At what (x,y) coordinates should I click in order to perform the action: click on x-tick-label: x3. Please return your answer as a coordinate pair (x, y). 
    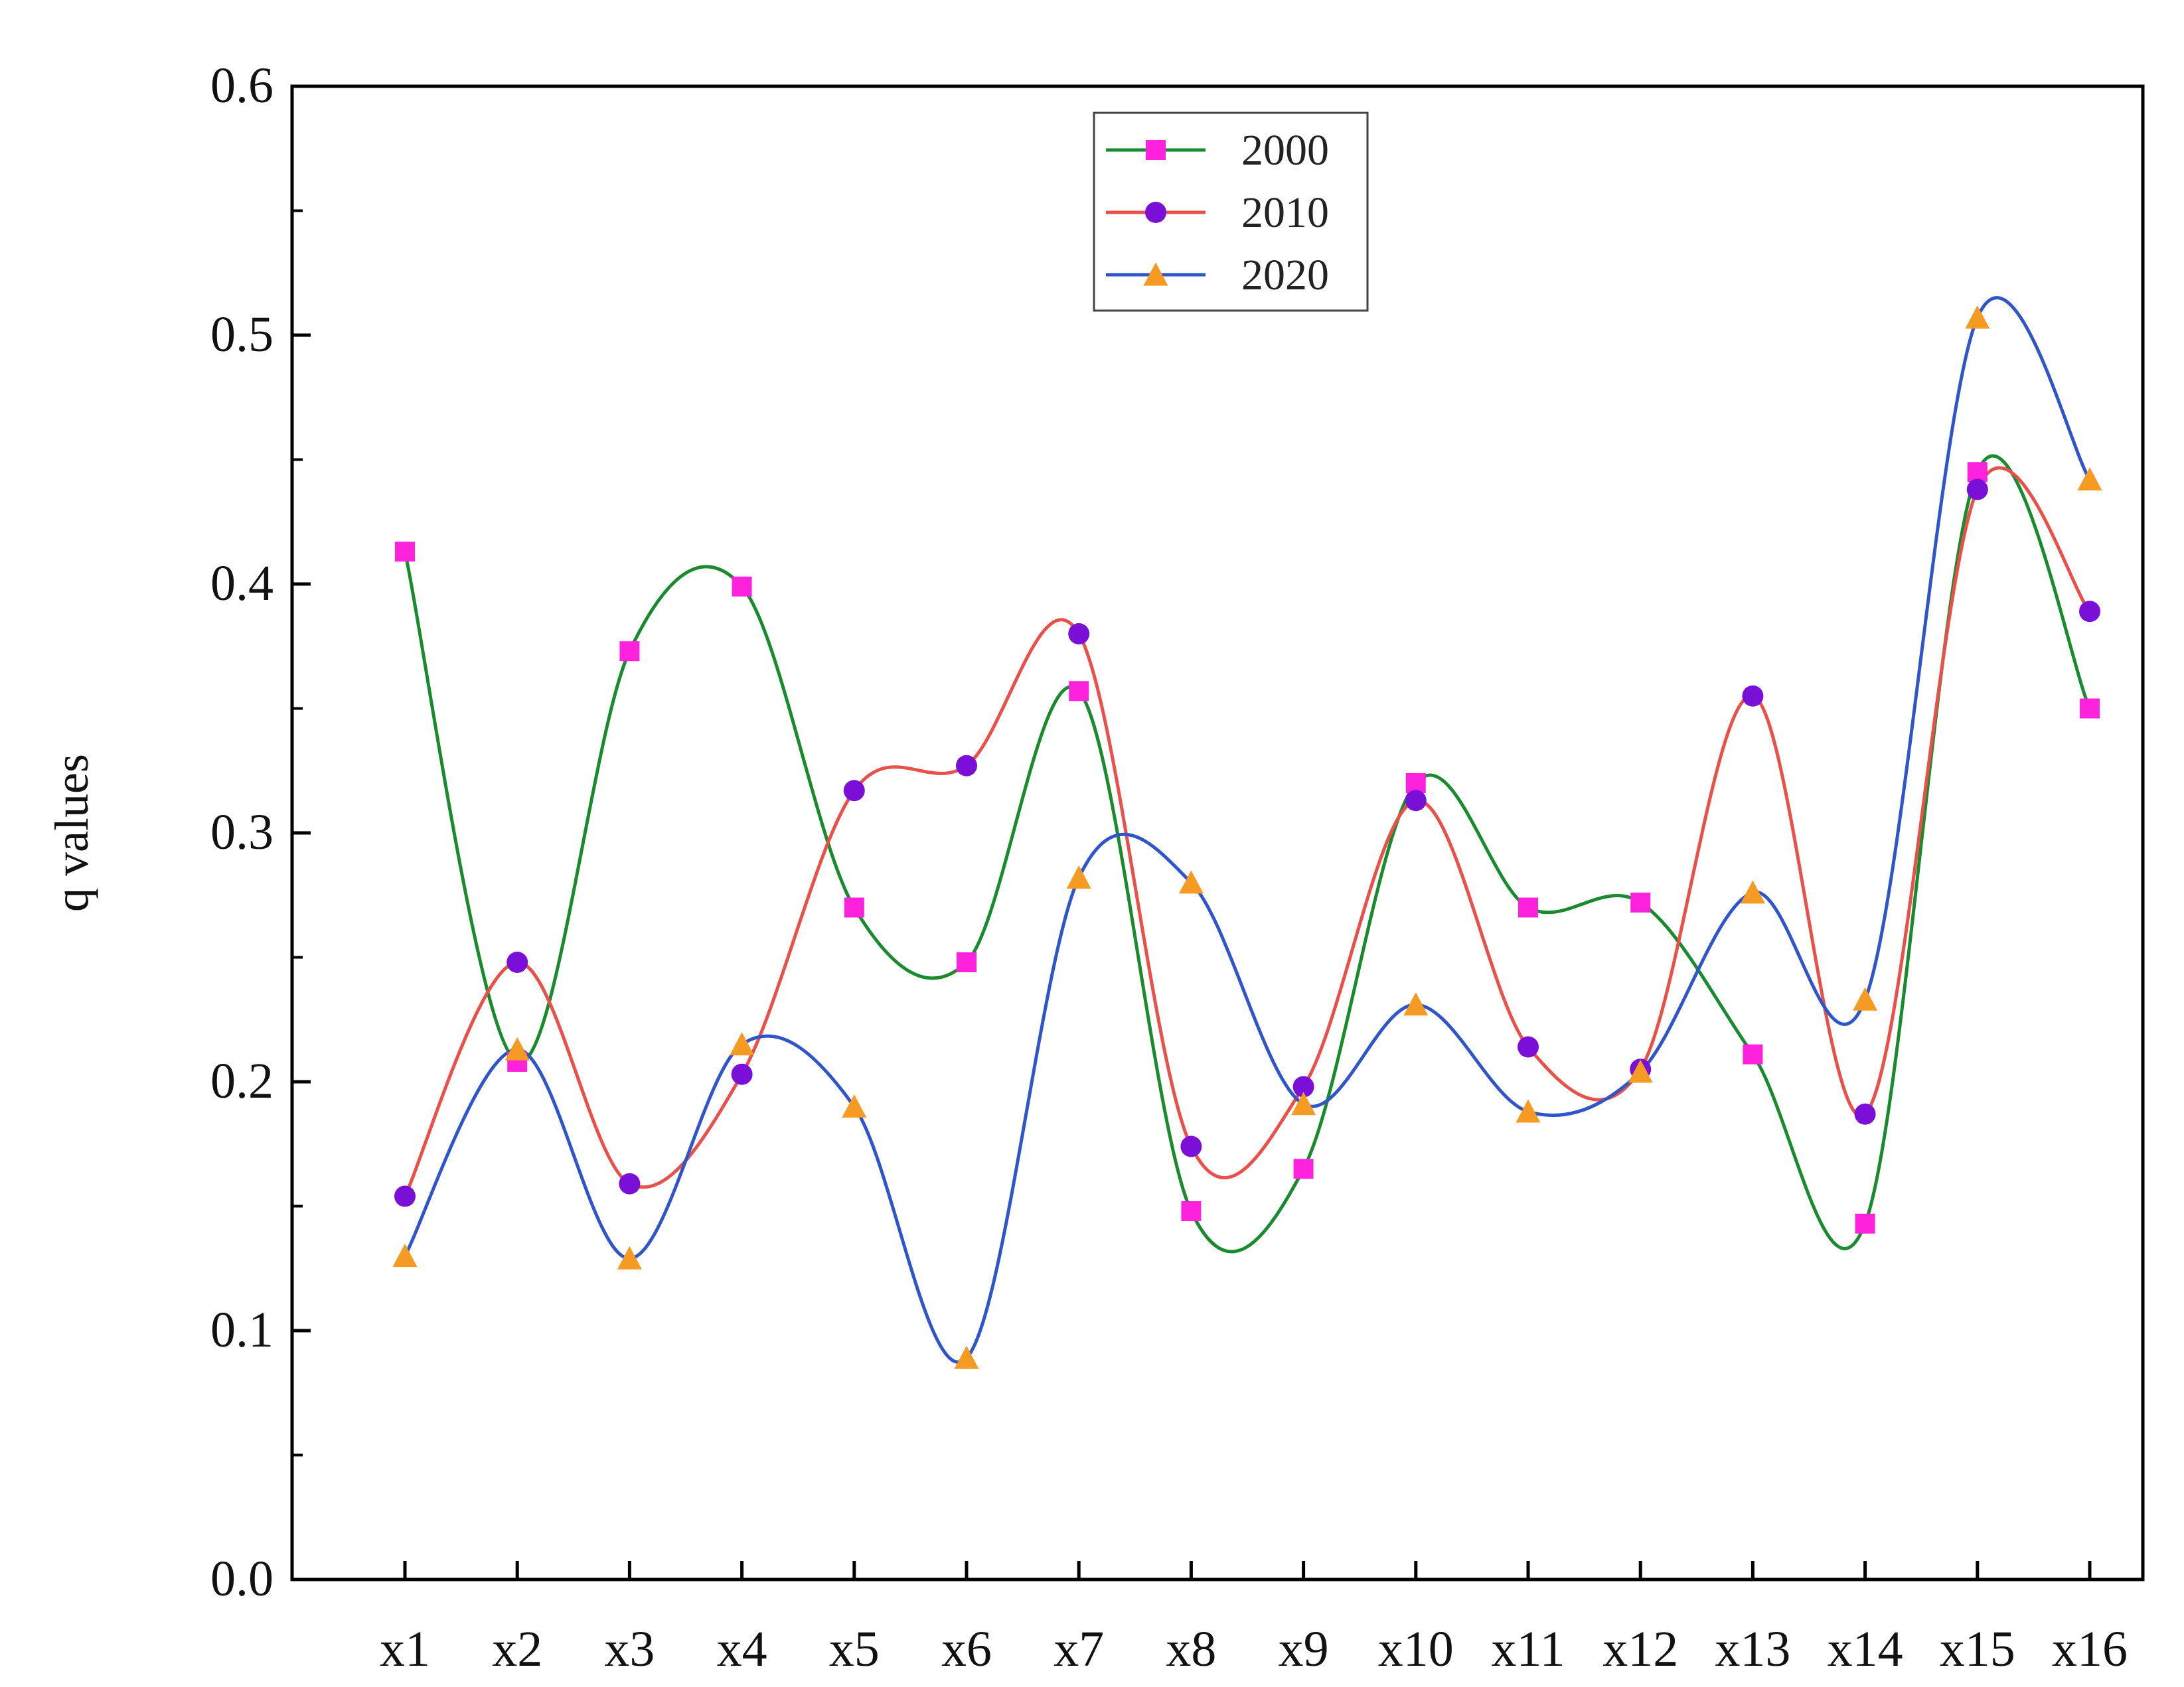
    Looking at the image, I should click on (629, 1649).